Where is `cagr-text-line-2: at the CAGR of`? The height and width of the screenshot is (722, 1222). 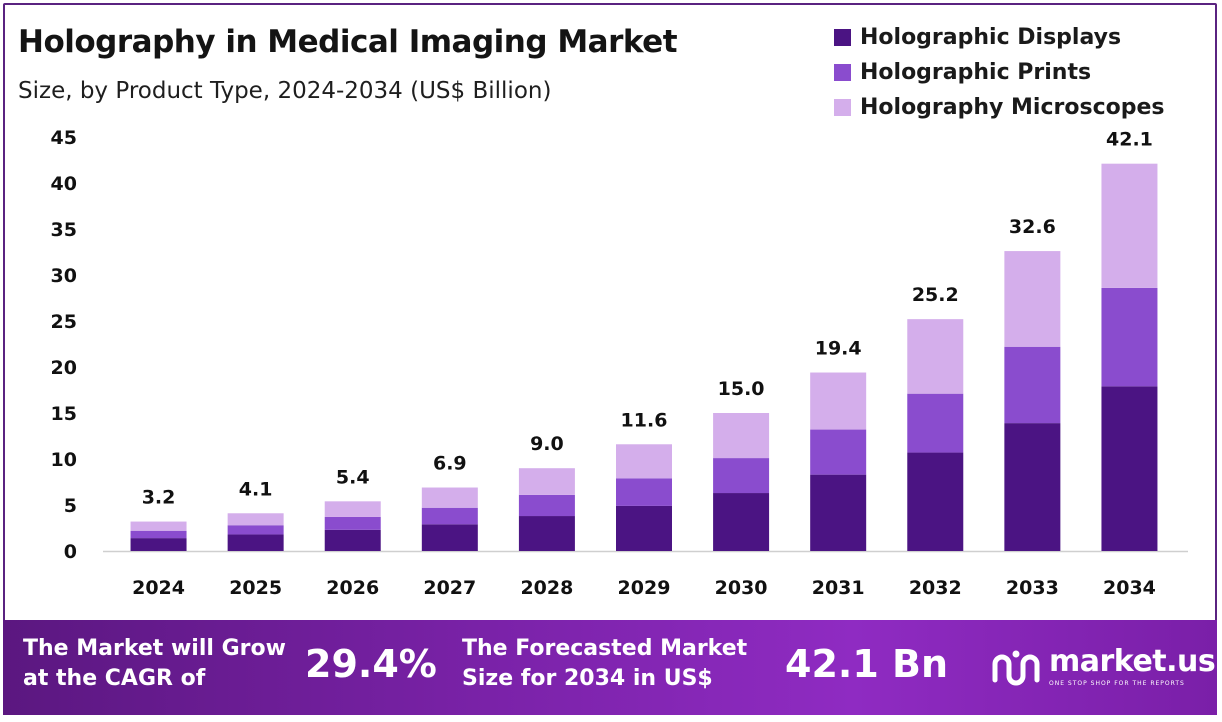 cagr-text-line-2: at the CAGR of is located at coordinates (114, 678).